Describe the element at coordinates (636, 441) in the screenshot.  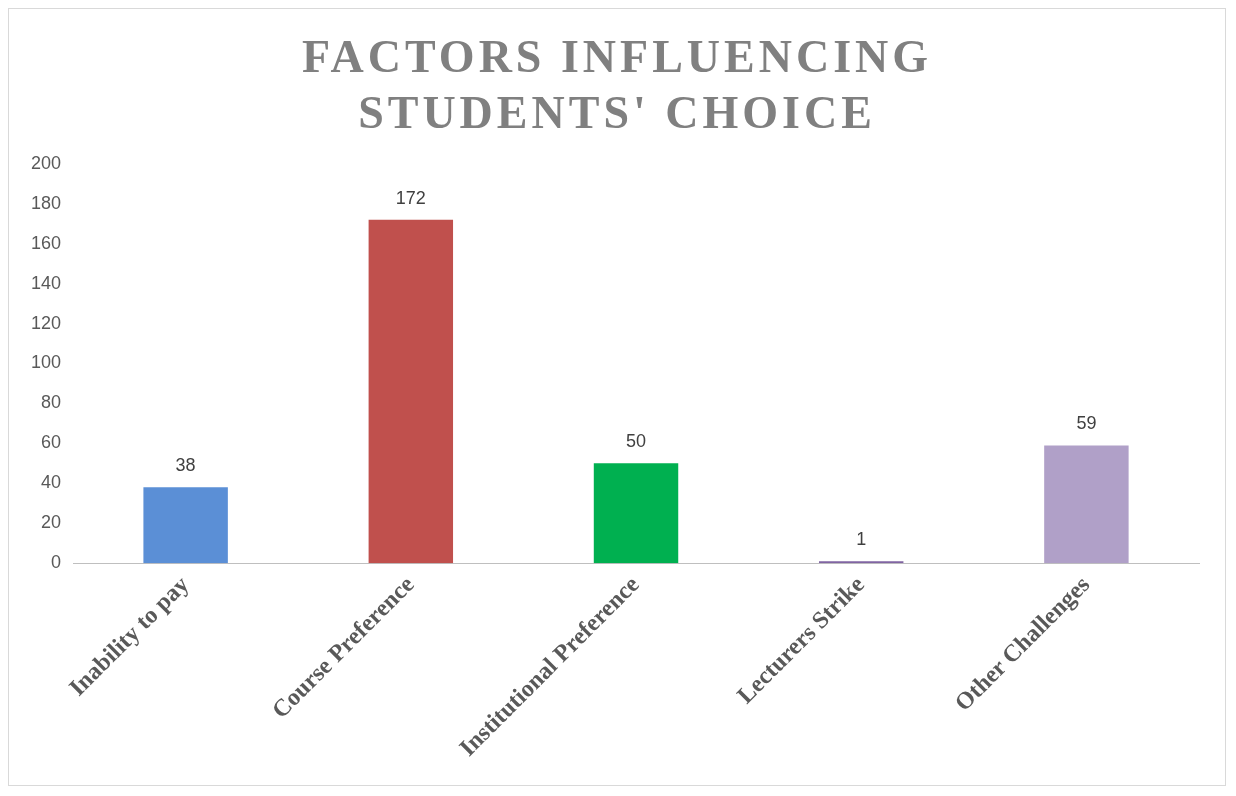
I see `data-label: 50` at that location.